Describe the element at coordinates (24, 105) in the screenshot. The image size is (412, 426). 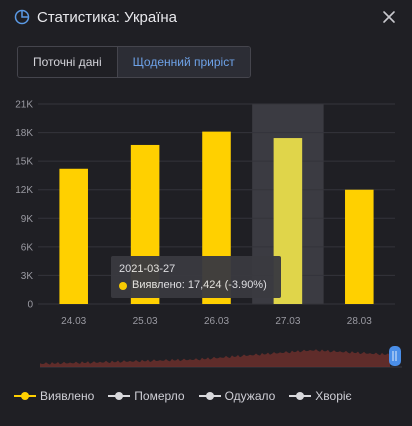
I see `y-tick-label: 21K` at that location.